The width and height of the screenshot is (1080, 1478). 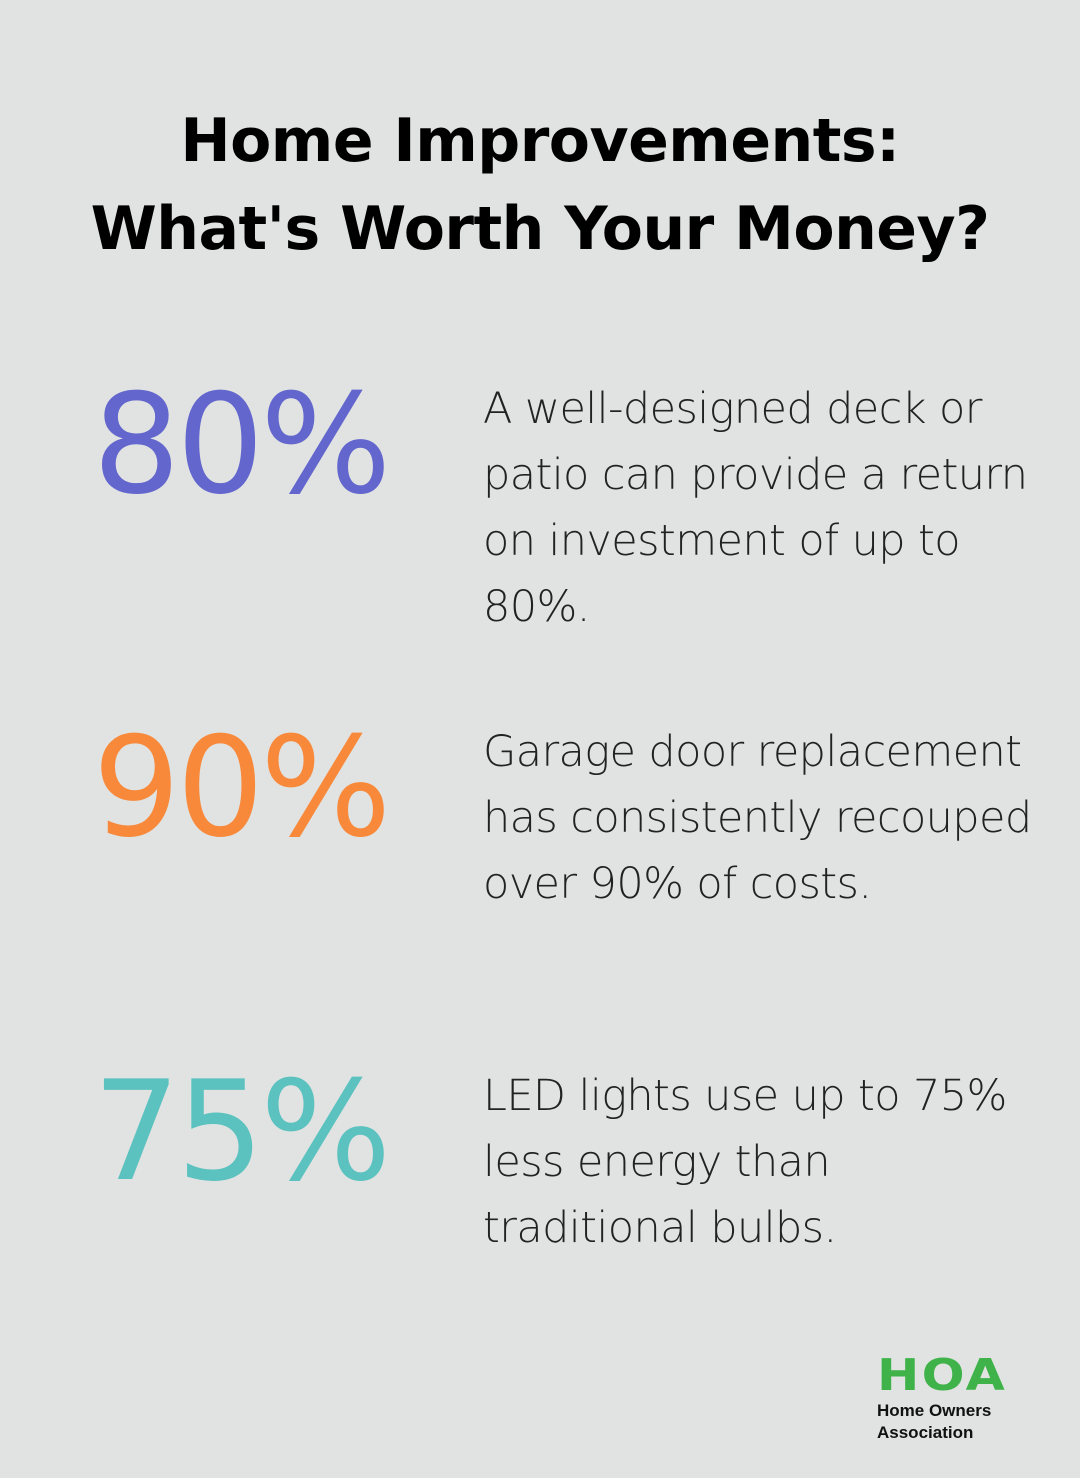 What do you see at coordinates (540, 141) in the screenshot?
I see `title-line-1: Home Improvements:` at bounding box center [540, 141].